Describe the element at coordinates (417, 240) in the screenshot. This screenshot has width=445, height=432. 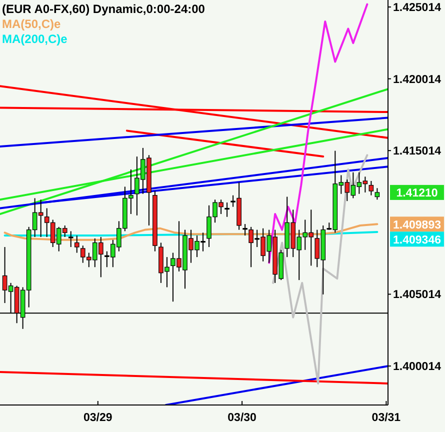
I see `data-label: 1.409346` at that location.